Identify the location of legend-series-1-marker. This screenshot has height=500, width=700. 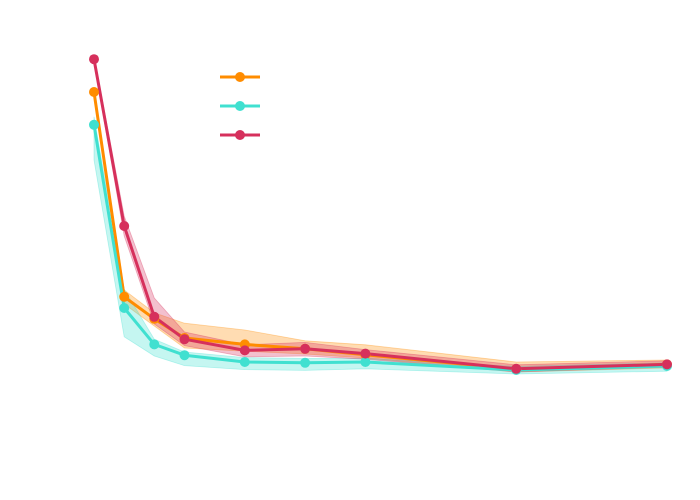
(240, 77).